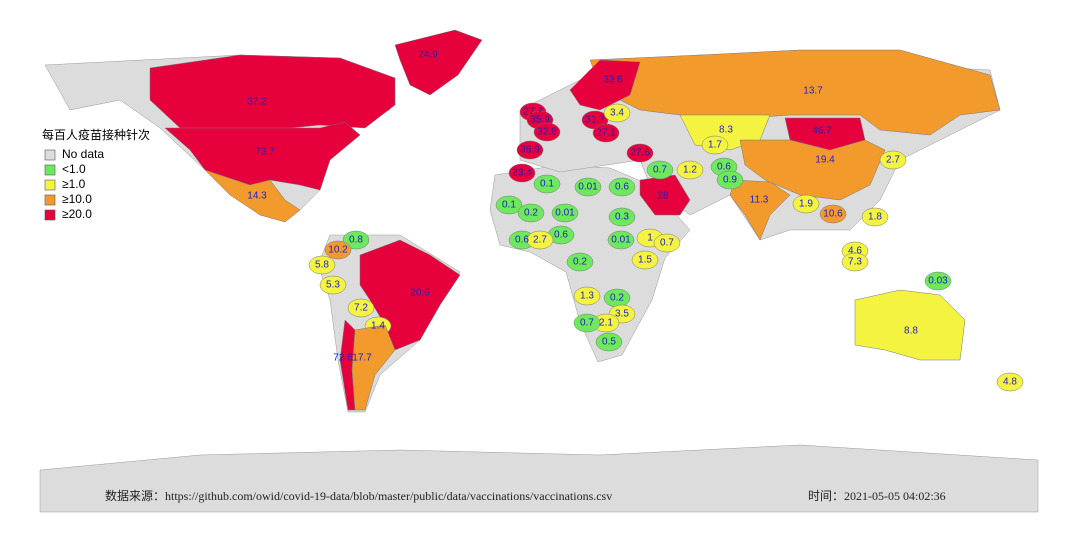  Describe the element at coordinates (539, 478) in the screenshot. I see `antarctica` at that location.